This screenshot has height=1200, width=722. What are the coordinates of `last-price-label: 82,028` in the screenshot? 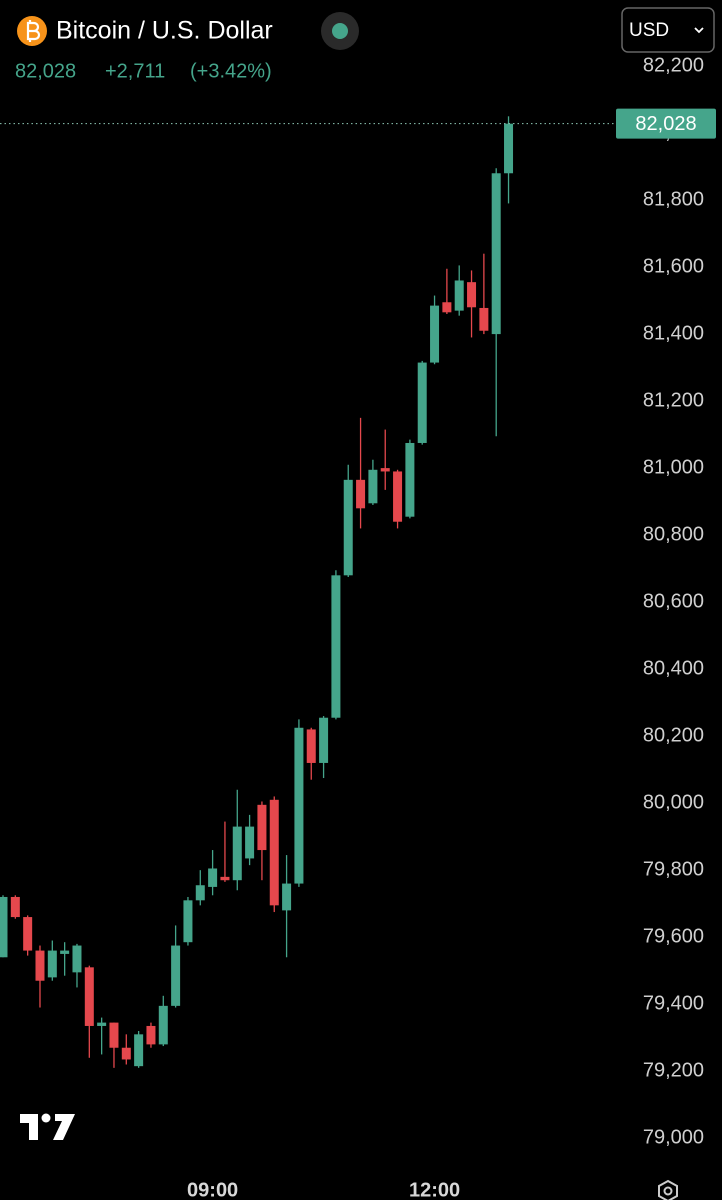 It's located at (665, 124).